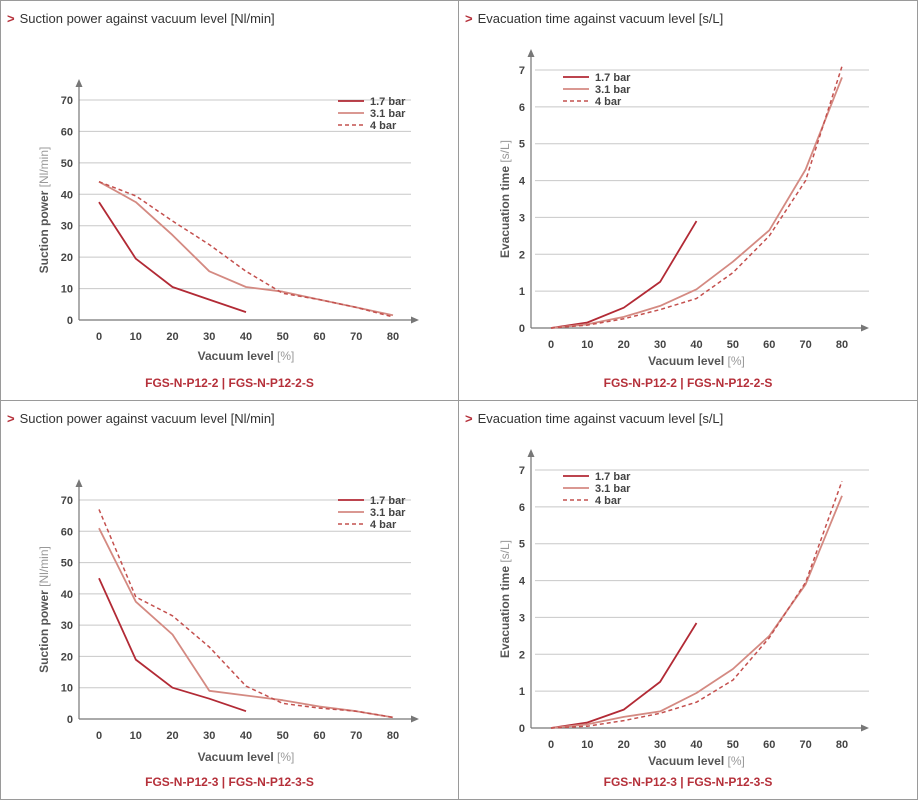 The height and width of the screenshot is (800, 918). What do you see at coordinates (67, 657) in the screenshot?
I see `y-tick-label: 20` at bounding box center [67, 657].